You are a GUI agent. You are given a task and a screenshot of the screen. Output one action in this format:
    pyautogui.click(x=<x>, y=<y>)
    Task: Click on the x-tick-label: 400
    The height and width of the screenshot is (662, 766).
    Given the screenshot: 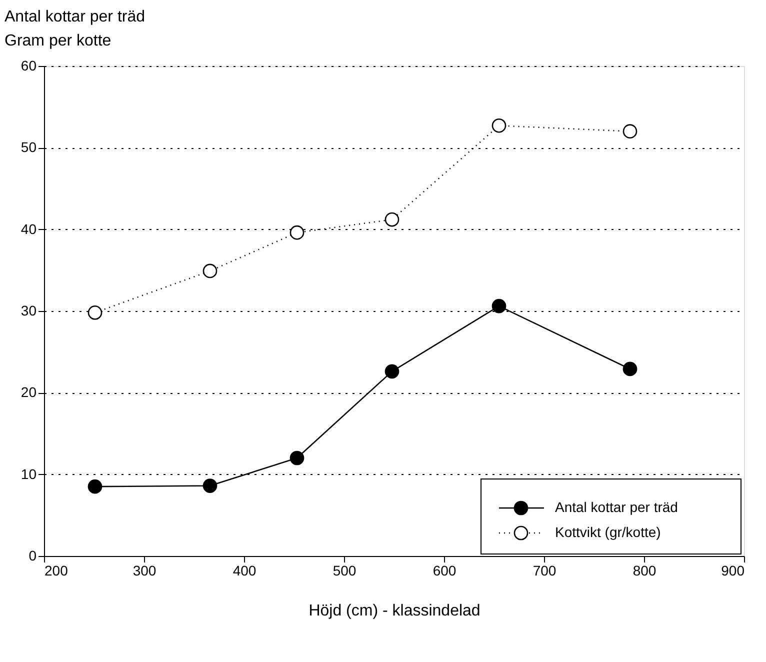 What is the action you would take?
    pyautogui.click(x=244, y=570)
    